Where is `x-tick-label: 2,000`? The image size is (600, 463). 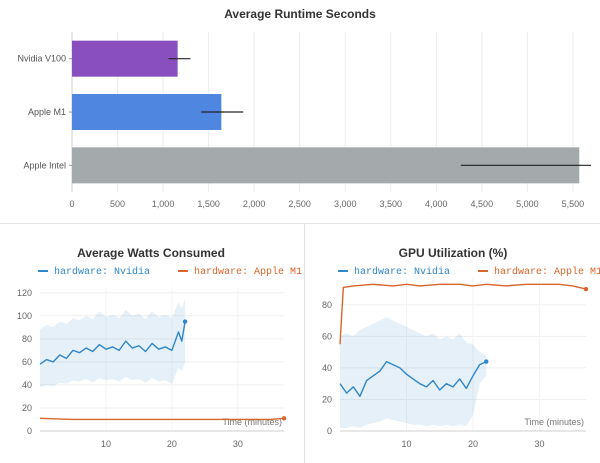
x-tick-label: 2,000 is located at coordinates (254, 204).